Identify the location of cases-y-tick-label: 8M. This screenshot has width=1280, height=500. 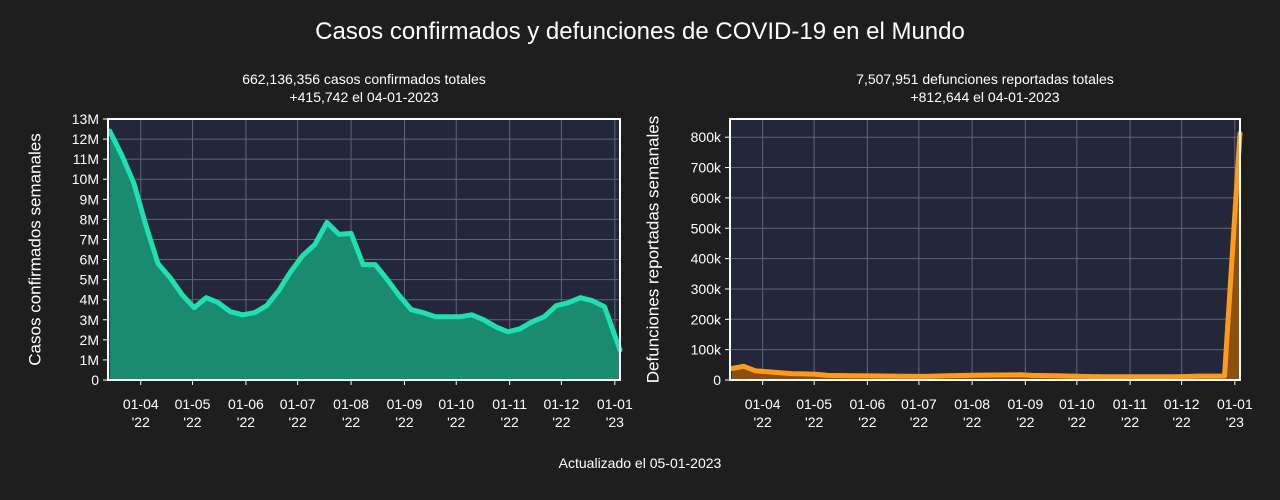
(89, 219).